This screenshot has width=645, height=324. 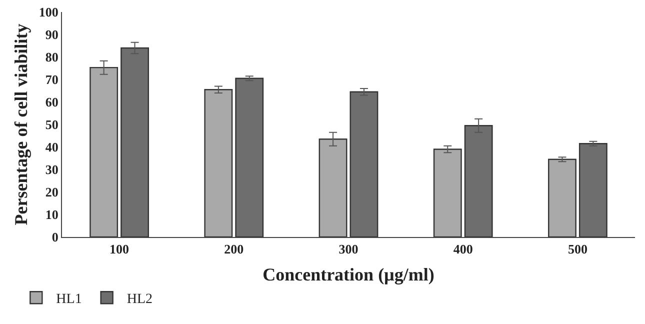 What do you see at coordinates (51, 80) in the screenshot?
I see `y-tick-label: 70` at bounding box center [51, 80].